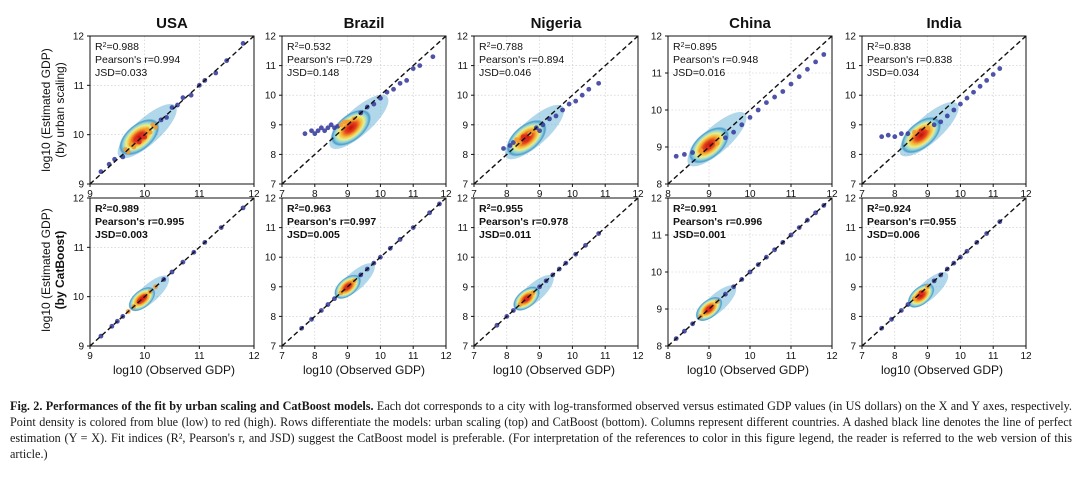  What do you see at coordinates (364, 23) in the screenshot?
I see `panel-title: Brazil` at bounding box center [364, 23].